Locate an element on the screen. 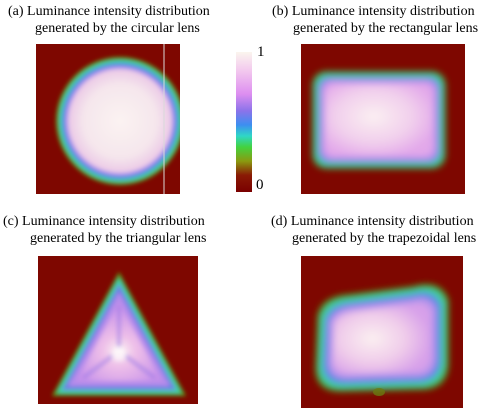 This screenshot has width=500, height=409. panel-d-trapezoidal is located at coordinates (382, 332).